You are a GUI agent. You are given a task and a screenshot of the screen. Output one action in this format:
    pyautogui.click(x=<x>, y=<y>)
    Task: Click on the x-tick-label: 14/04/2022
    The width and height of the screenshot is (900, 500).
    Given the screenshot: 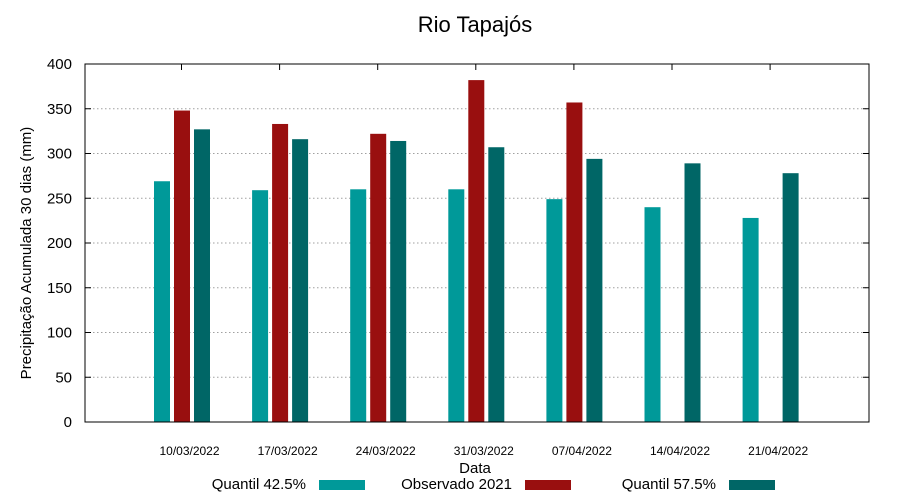 What is the action you would take?
    pyautogui.click(x=680, y=451)
    